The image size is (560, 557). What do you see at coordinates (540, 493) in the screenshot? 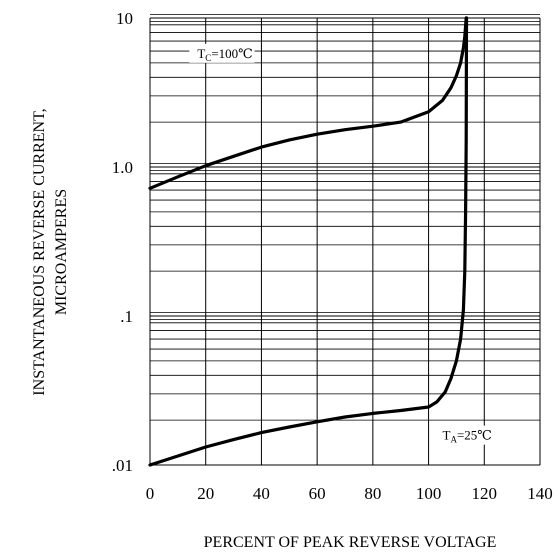
I see `x-tick-label: 140` at bounding box center [540, 493].